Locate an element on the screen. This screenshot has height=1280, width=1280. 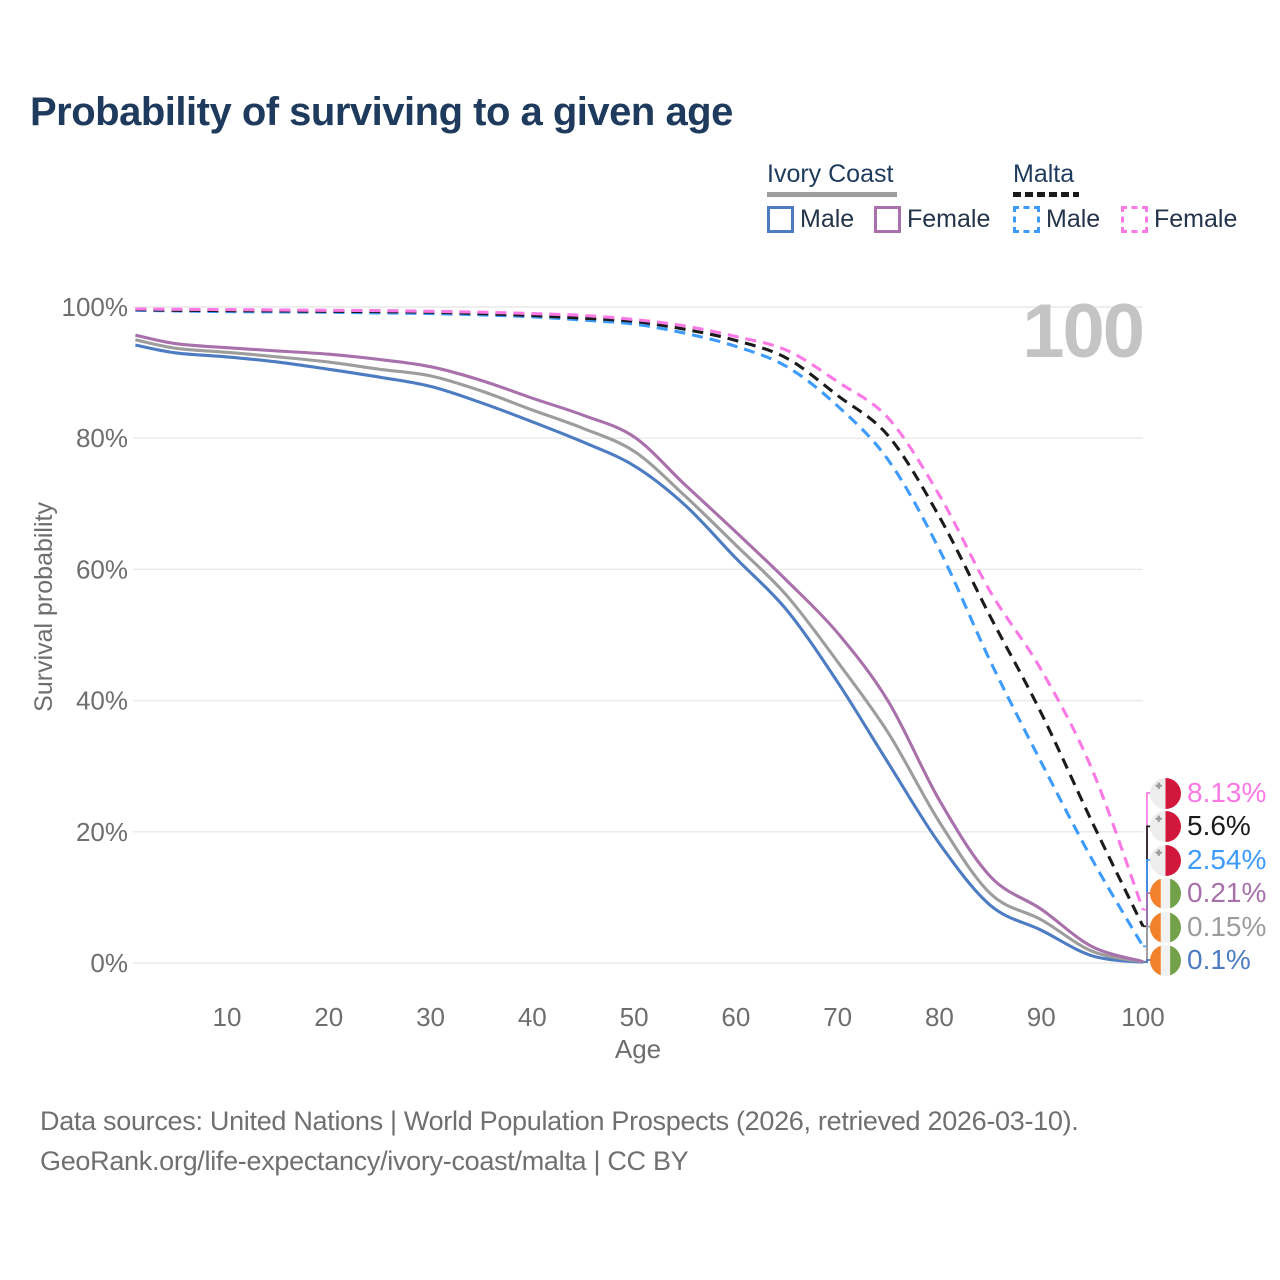
legend-item-malta-female: Female is located at coordinates (1179, 219).